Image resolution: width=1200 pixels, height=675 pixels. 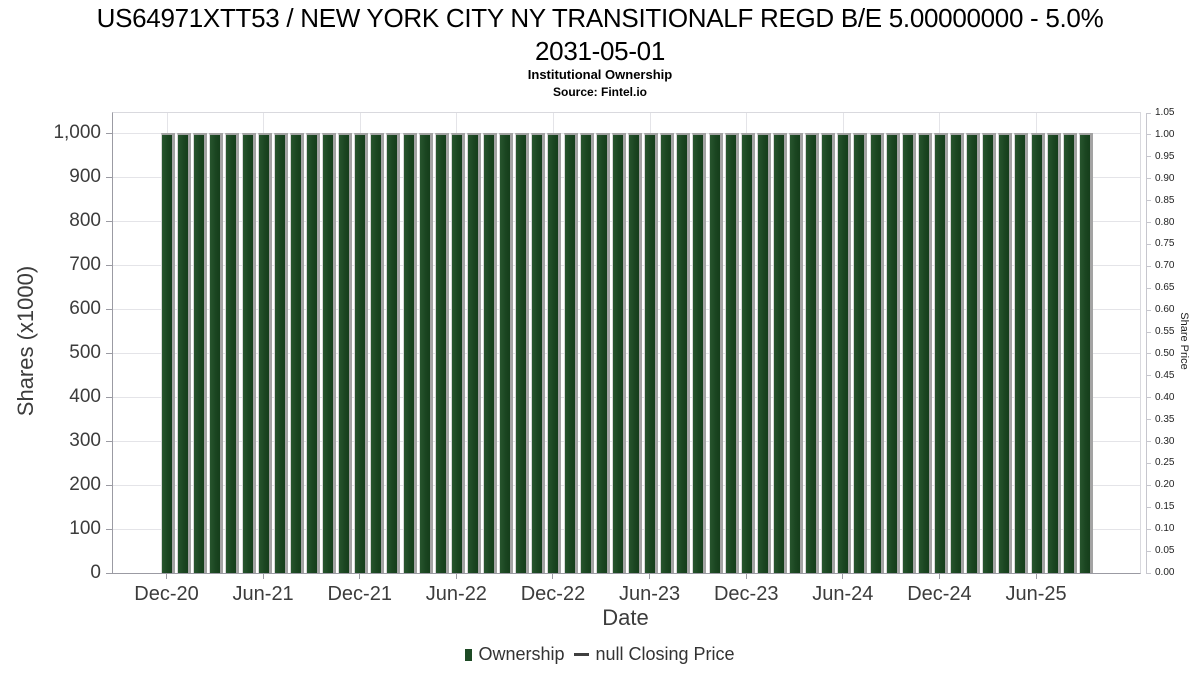 I want to click on x-axis-tick-label: Dec-20, so click(x=166, y=594).